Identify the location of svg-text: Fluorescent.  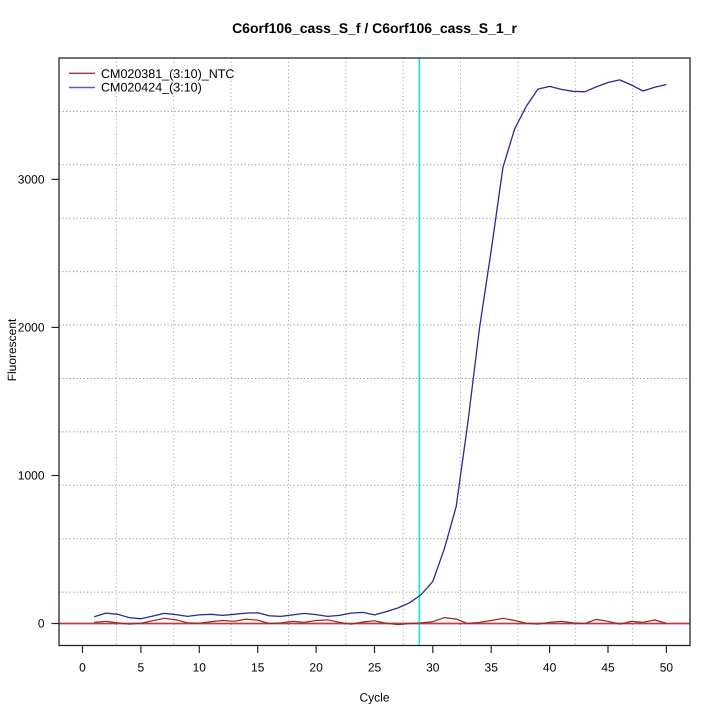
(12, 349).